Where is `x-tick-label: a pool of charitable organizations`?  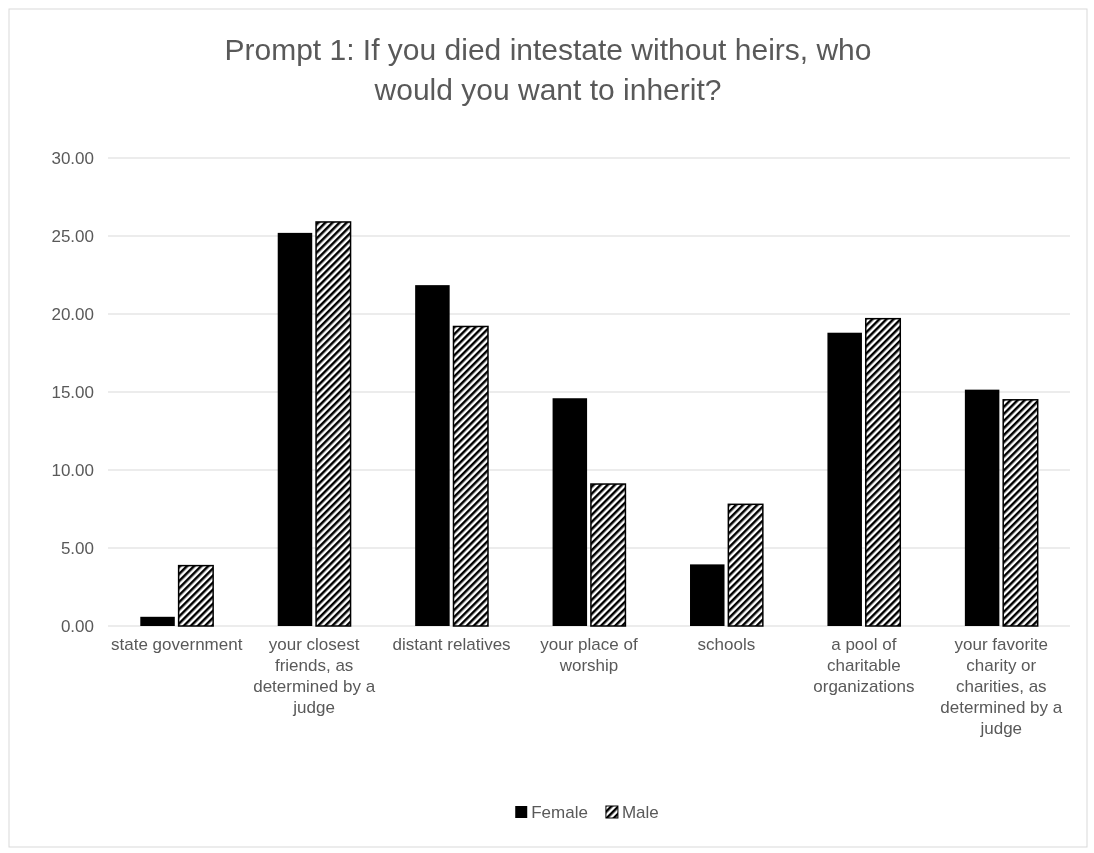 x-tick-label: a pool of charitable organizations is located at coordinates (864, 665).